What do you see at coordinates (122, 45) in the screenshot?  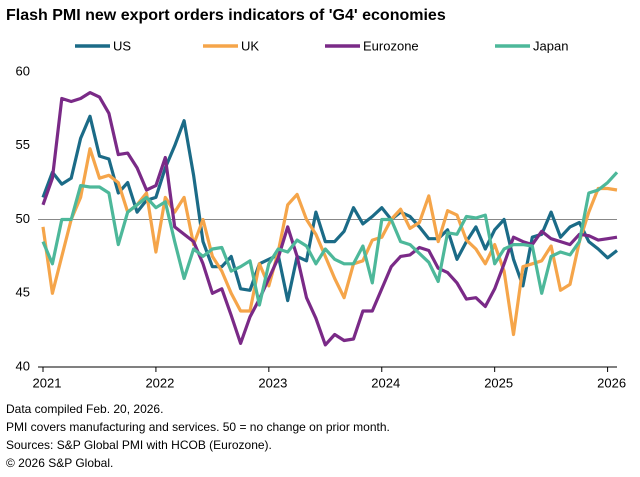 I see `legend-label: US` at bounding box center [122, 45].